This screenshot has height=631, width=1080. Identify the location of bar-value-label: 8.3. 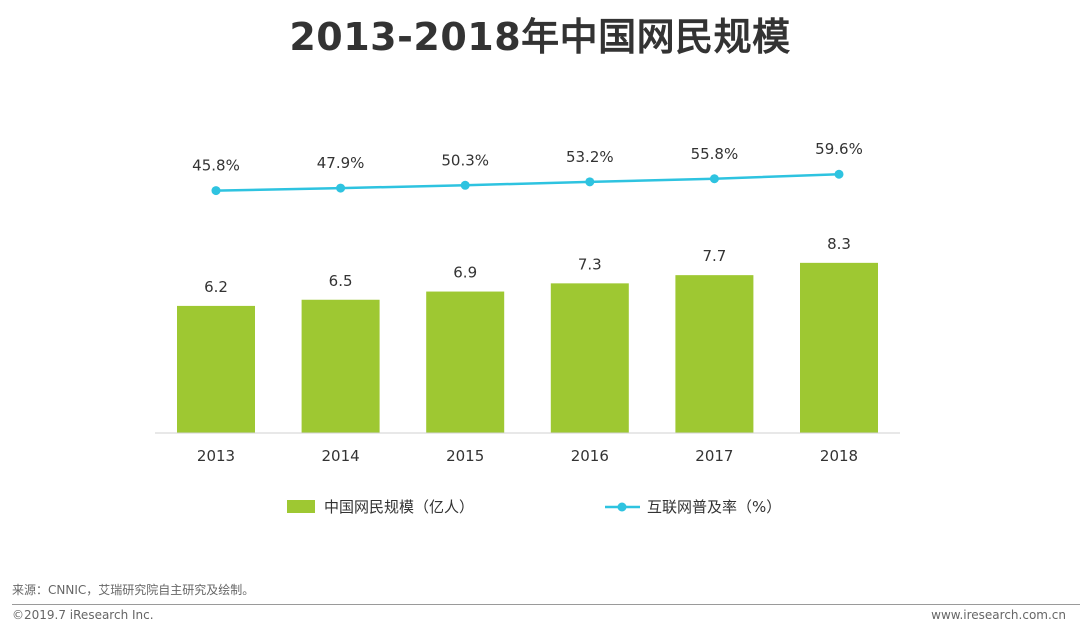
(839, 244).